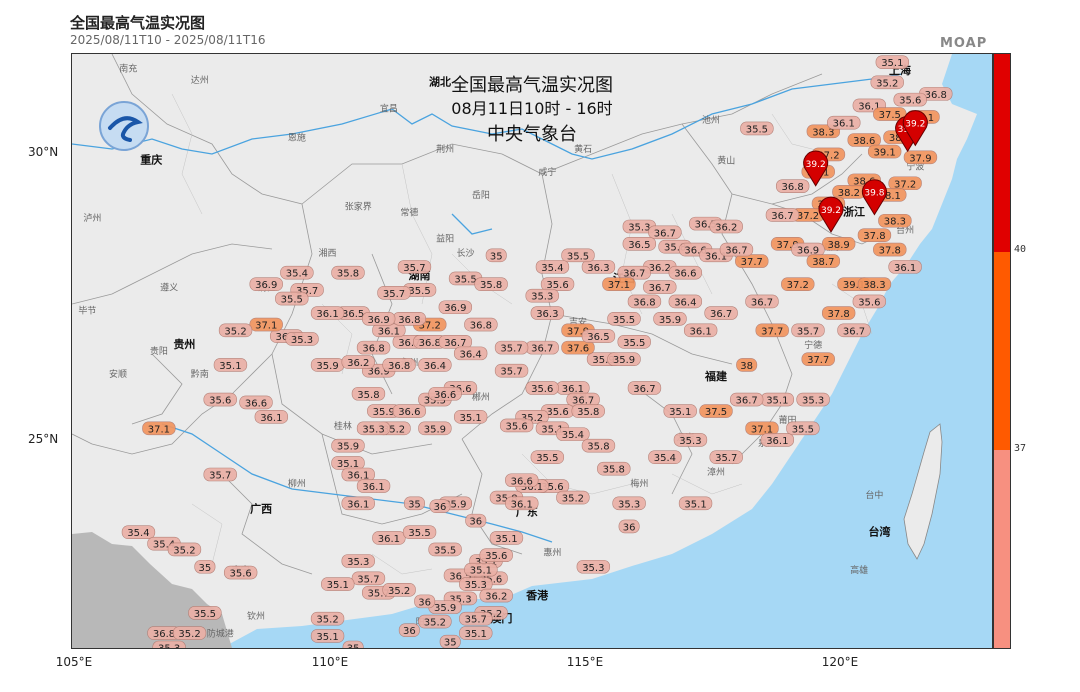  I want to click on station-value: 38.3, so click(874, 284).